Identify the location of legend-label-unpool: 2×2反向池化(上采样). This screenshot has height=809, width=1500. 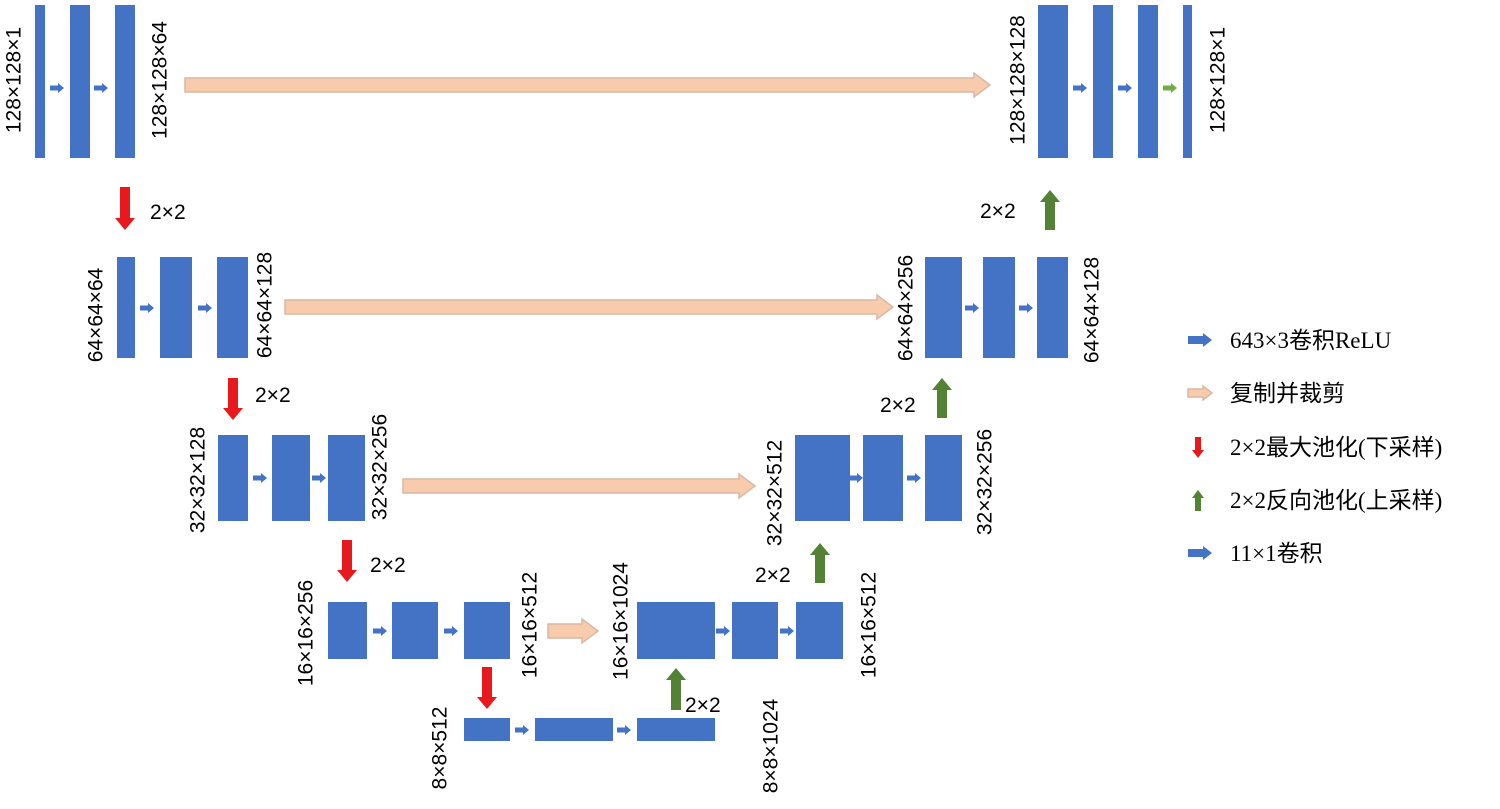
(1336, 500).